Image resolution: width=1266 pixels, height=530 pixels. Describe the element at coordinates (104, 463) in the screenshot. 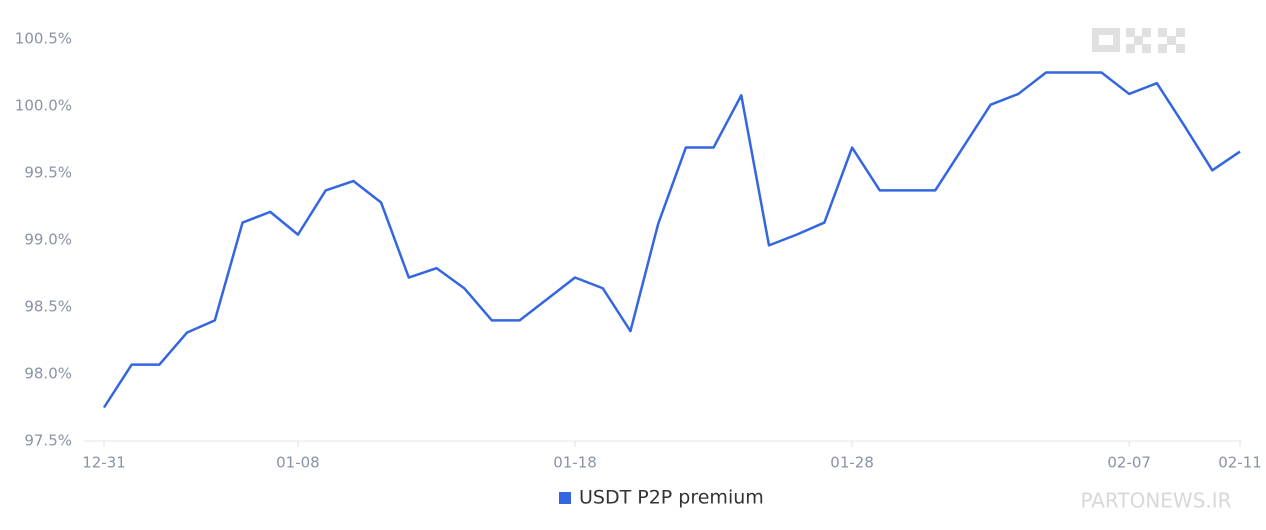

I see `x-tick-label: 12-31` at that location.